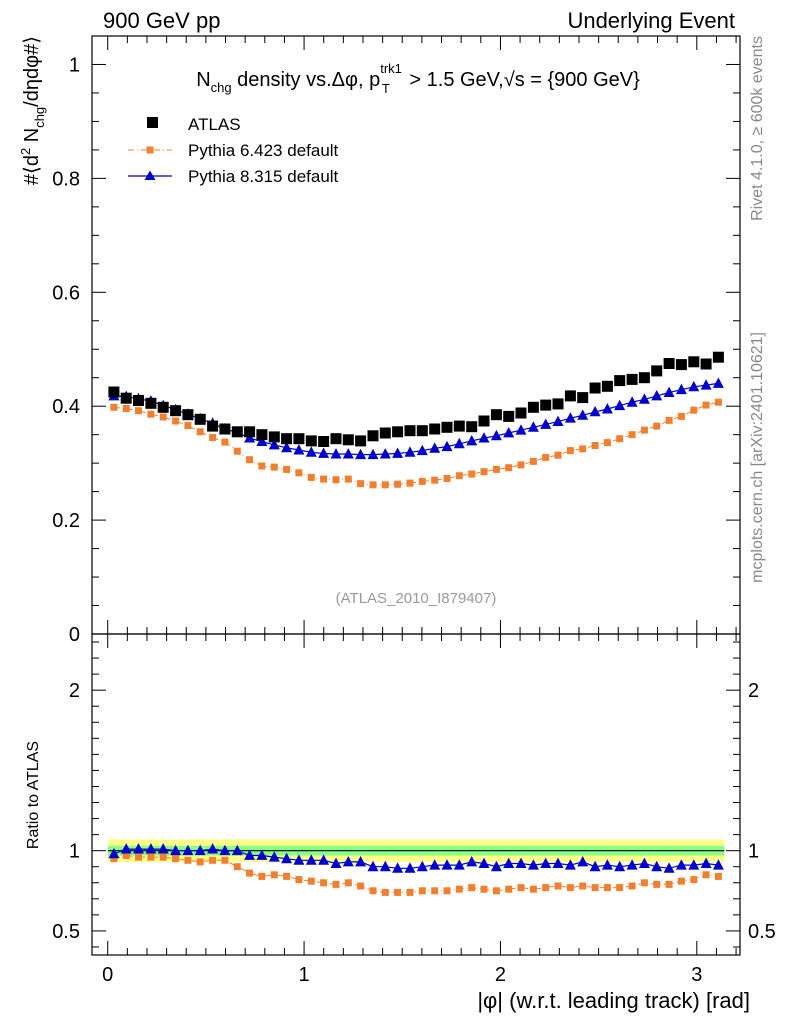  I want to click on main-ytick-label: 0, so click(74, 635).